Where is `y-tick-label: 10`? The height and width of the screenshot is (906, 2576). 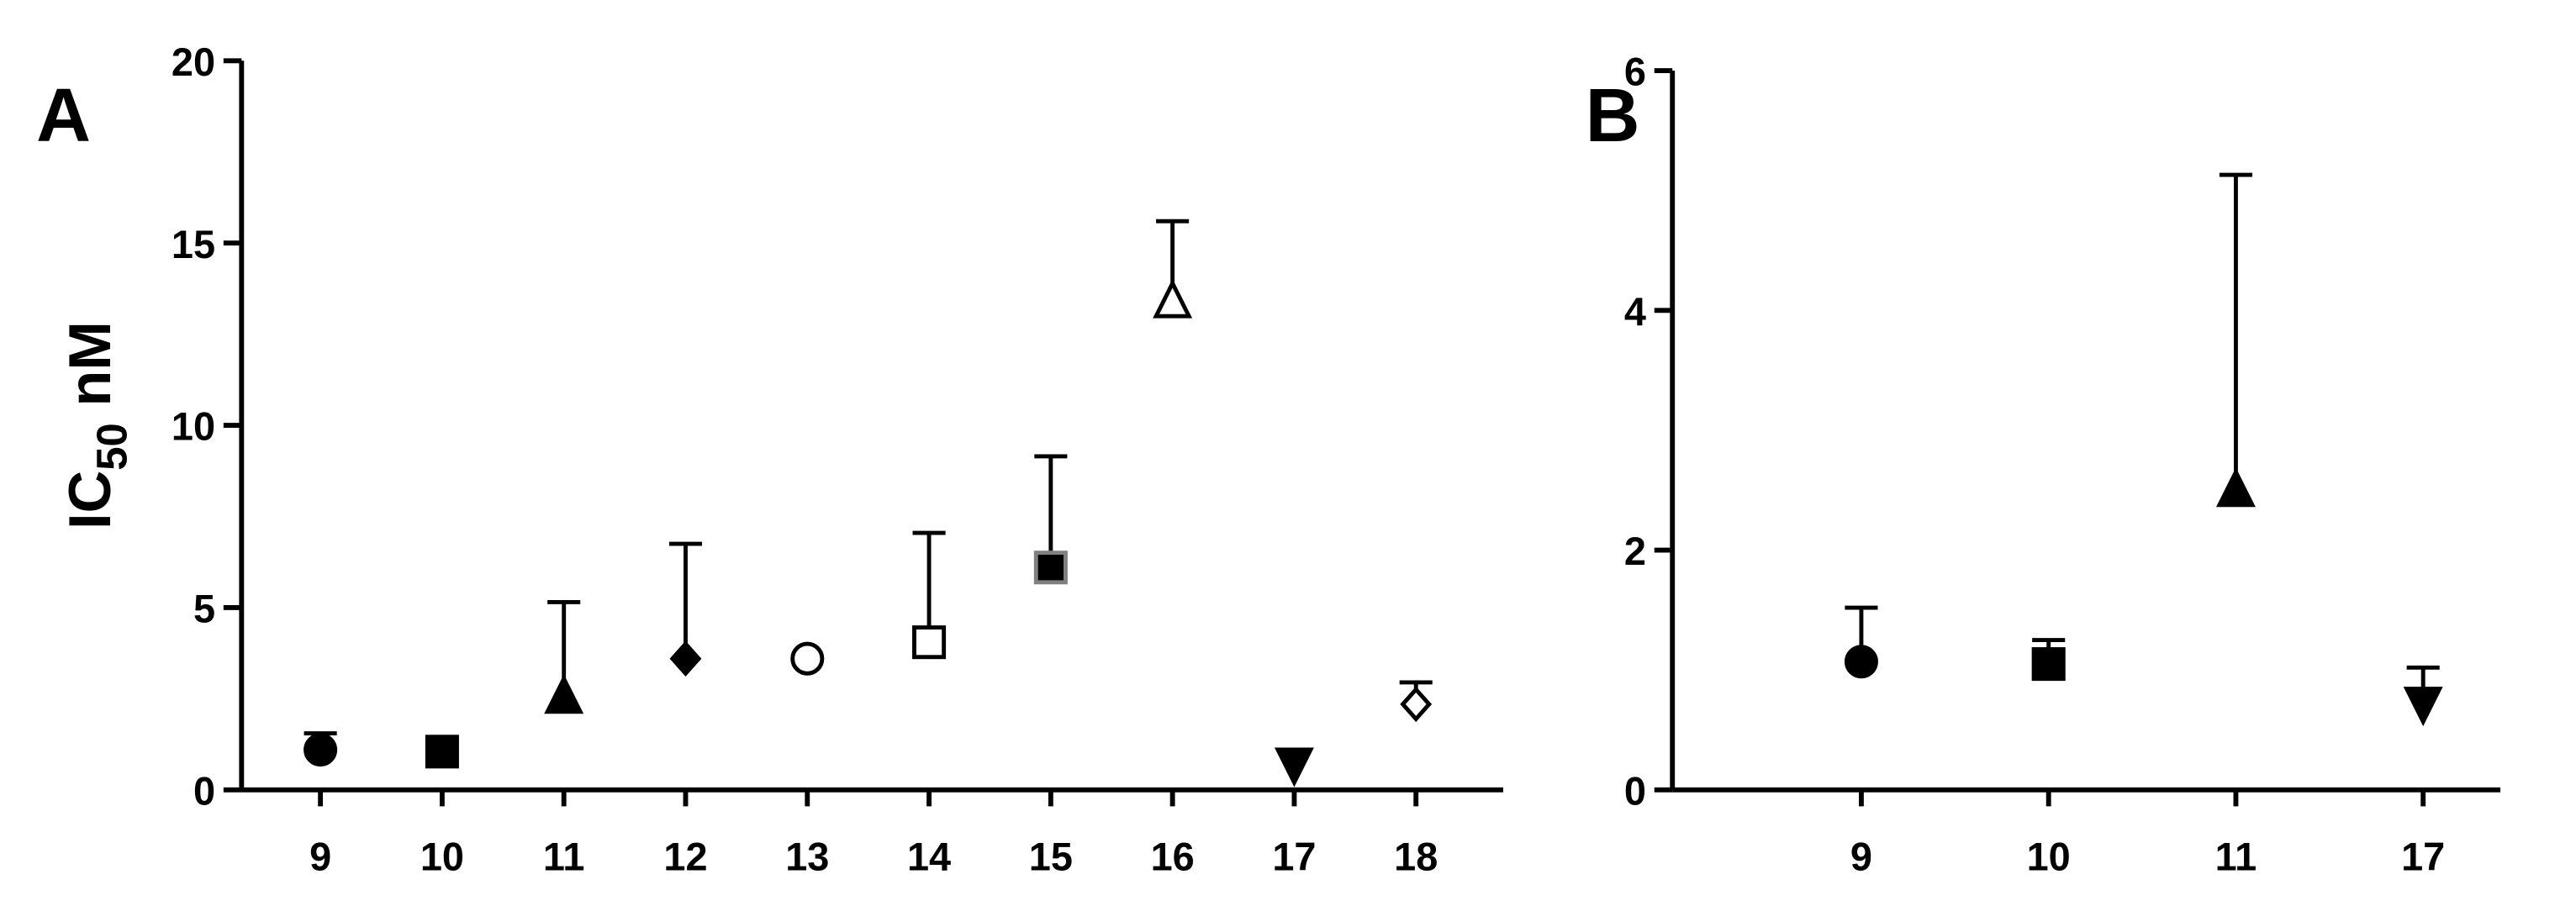 y-tick-label: 10 is located at coordinates (193, 427).